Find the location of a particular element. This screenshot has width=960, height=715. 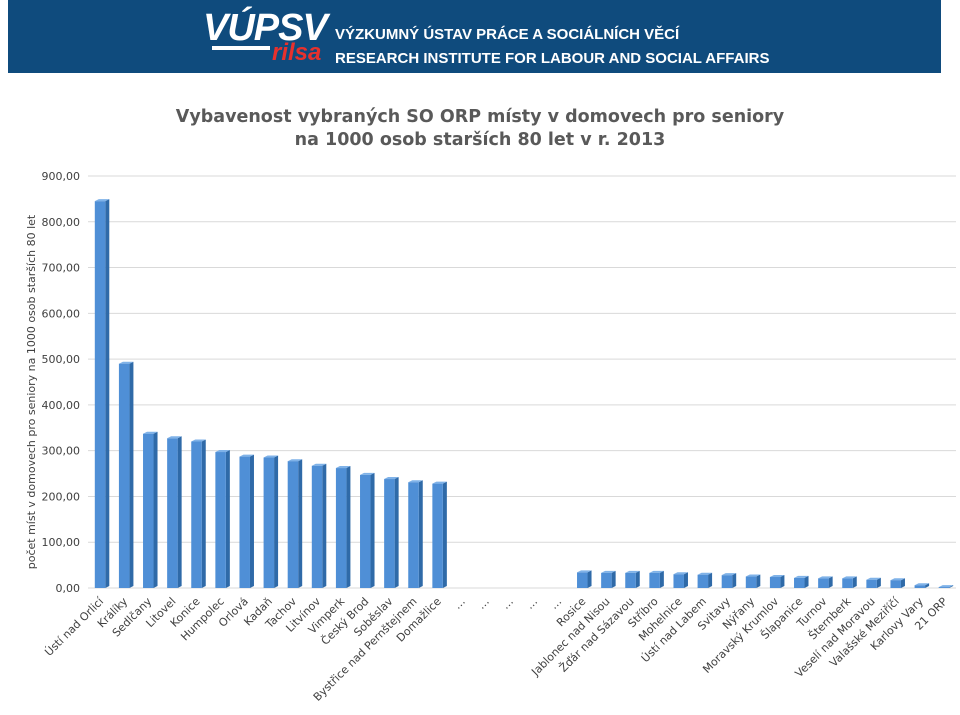

logo-vupsv: VÚPSV is located at coordinates (265, 28).